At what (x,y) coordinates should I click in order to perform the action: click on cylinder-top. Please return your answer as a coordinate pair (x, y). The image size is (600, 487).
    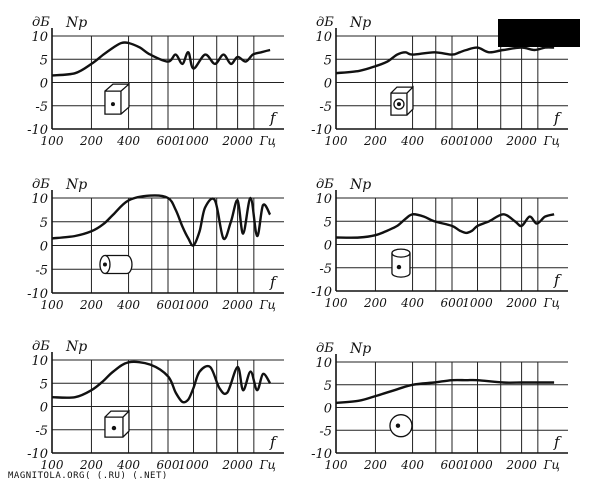
    Looking at the image, I should click on (401, 253).